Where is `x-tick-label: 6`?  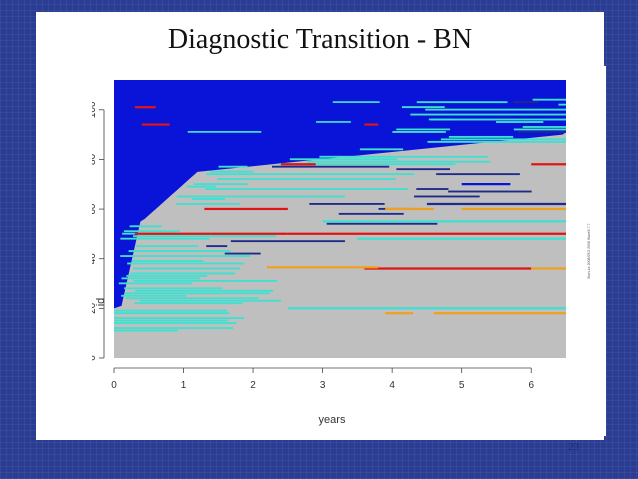 x-tick-label: 6 is located at coordinates (531, 385).